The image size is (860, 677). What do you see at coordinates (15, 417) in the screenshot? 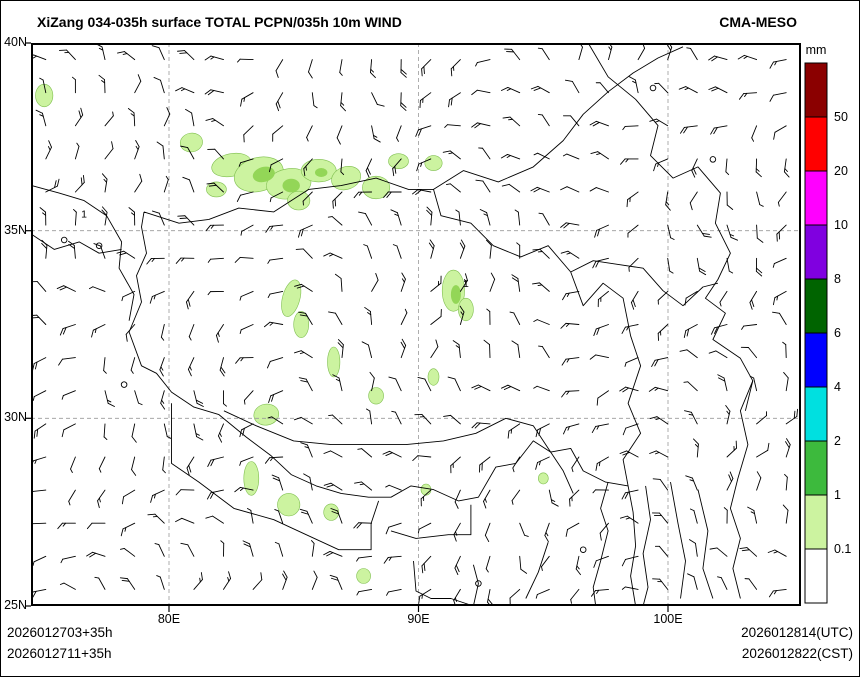
I see `lat-tick-label: 30N` at bounding box center [15, 417].